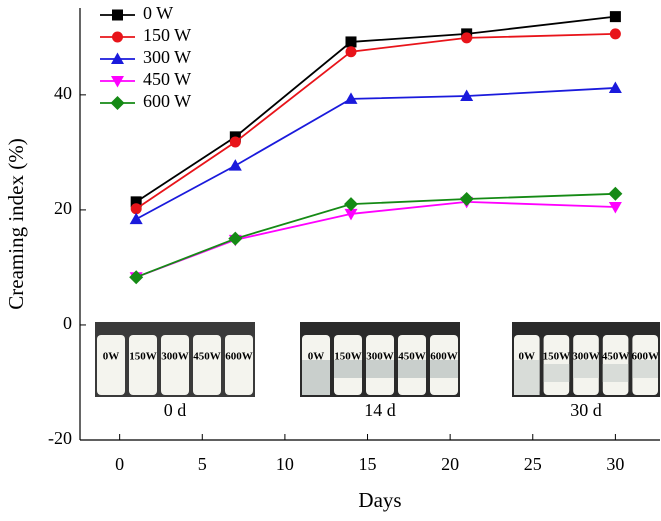 The height and width of the screenshot is (521, 661). Describe the element at coordinates (380, 410) in the screenshot. I see `photo-label: 14 d` at that location.